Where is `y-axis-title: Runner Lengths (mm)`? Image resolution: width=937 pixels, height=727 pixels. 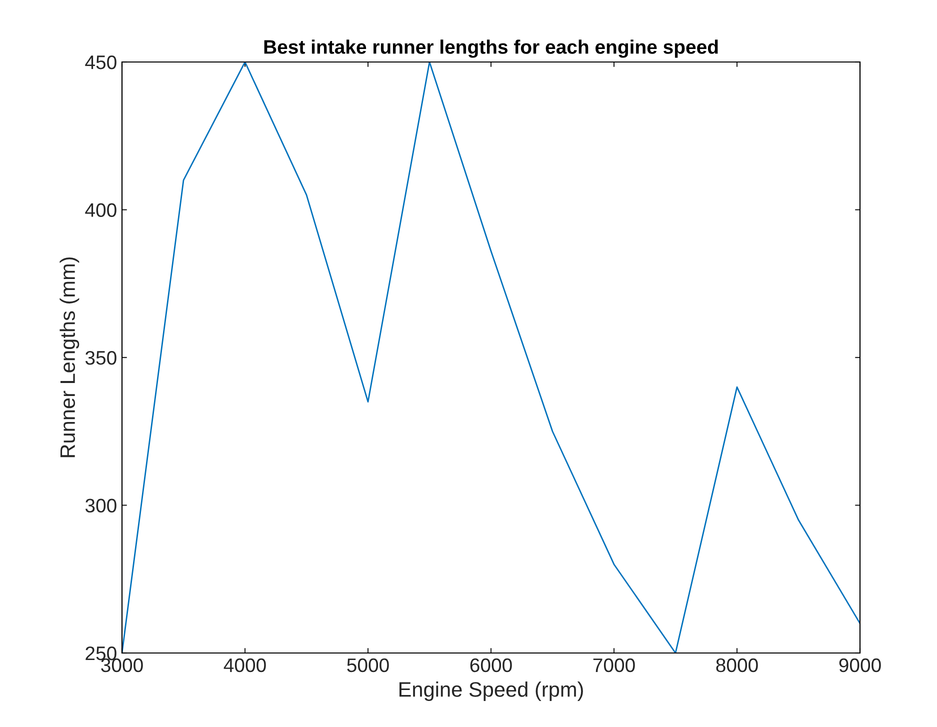 y-axis-title: Runner Lengths (mm) is located at coordinates (70, 357).